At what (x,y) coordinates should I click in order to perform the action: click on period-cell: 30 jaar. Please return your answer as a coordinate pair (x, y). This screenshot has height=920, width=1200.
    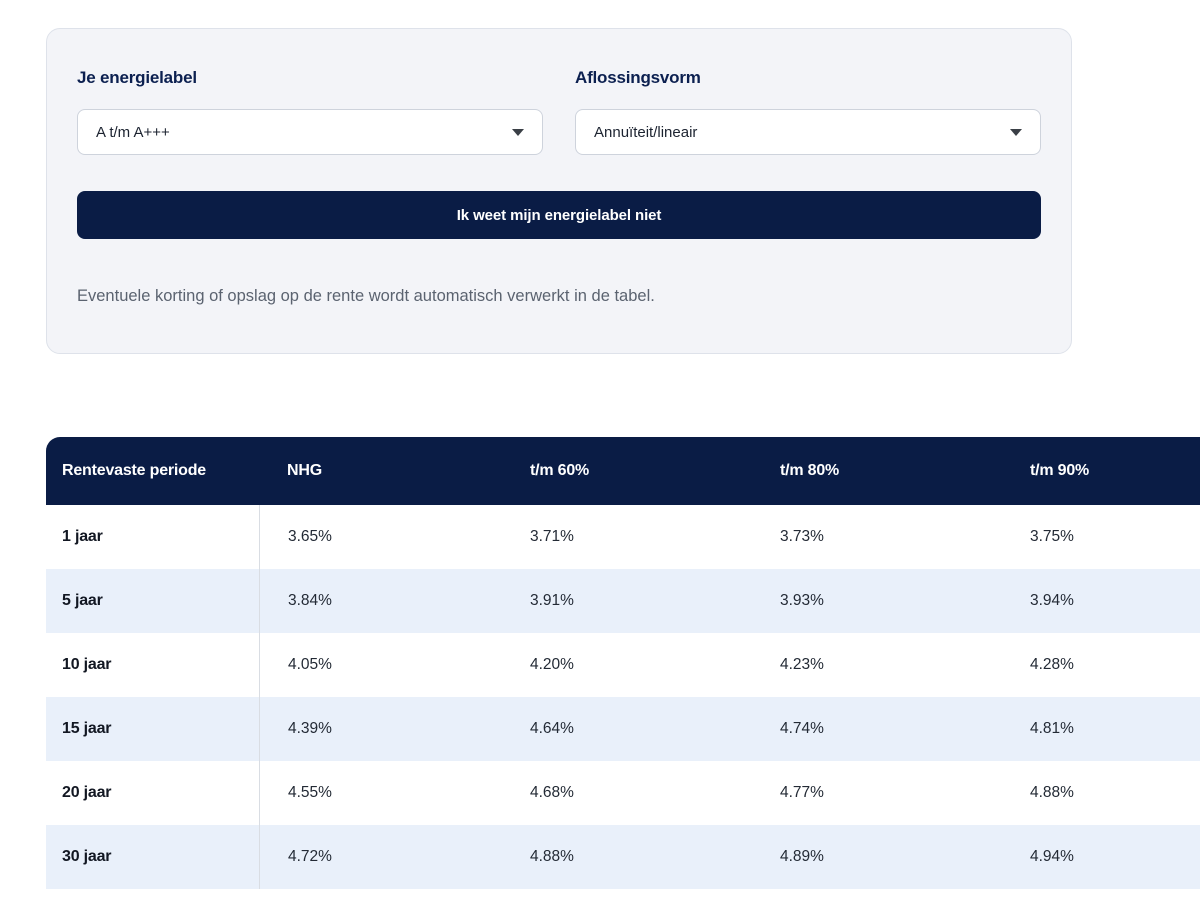
    Looking at the image, I should click on (87, 856).